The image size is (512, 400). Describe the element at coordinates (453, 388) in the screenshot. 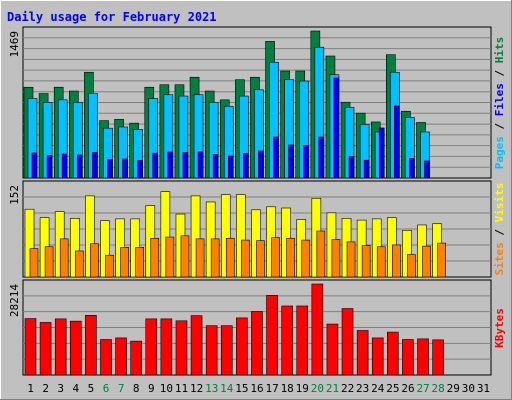

I see `day-tick-label-29: 29` at that location.